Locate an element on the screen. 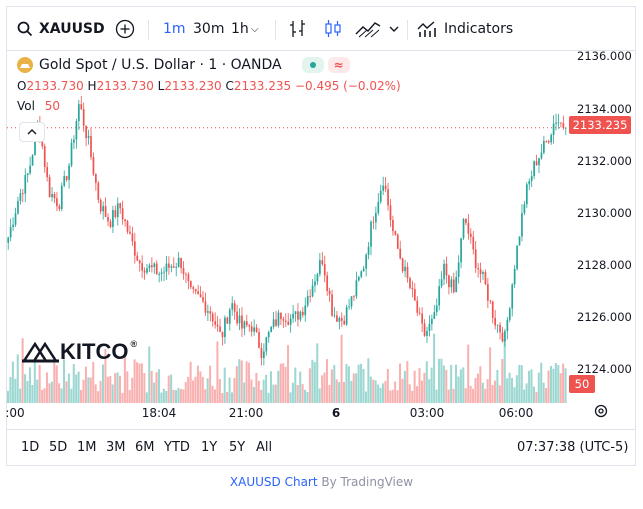 The height and width of the screenshot is (509, 643). chart-credit-link: XAUUSD Chart is located at coordinates (273, 482).